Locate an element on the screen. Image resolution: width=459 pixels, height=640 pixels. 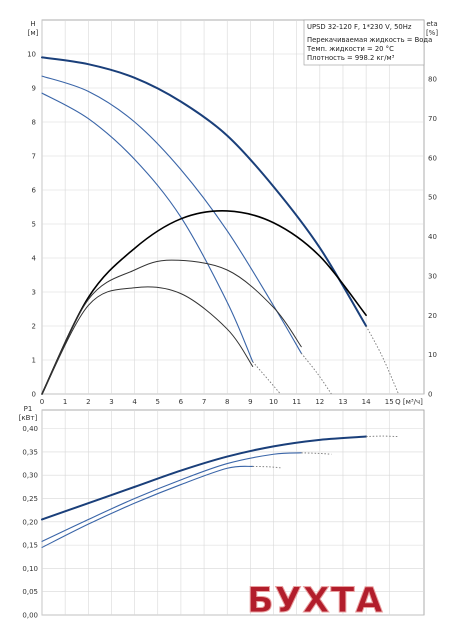
x-tick-label: 11 is located at coordinates (296, 402).